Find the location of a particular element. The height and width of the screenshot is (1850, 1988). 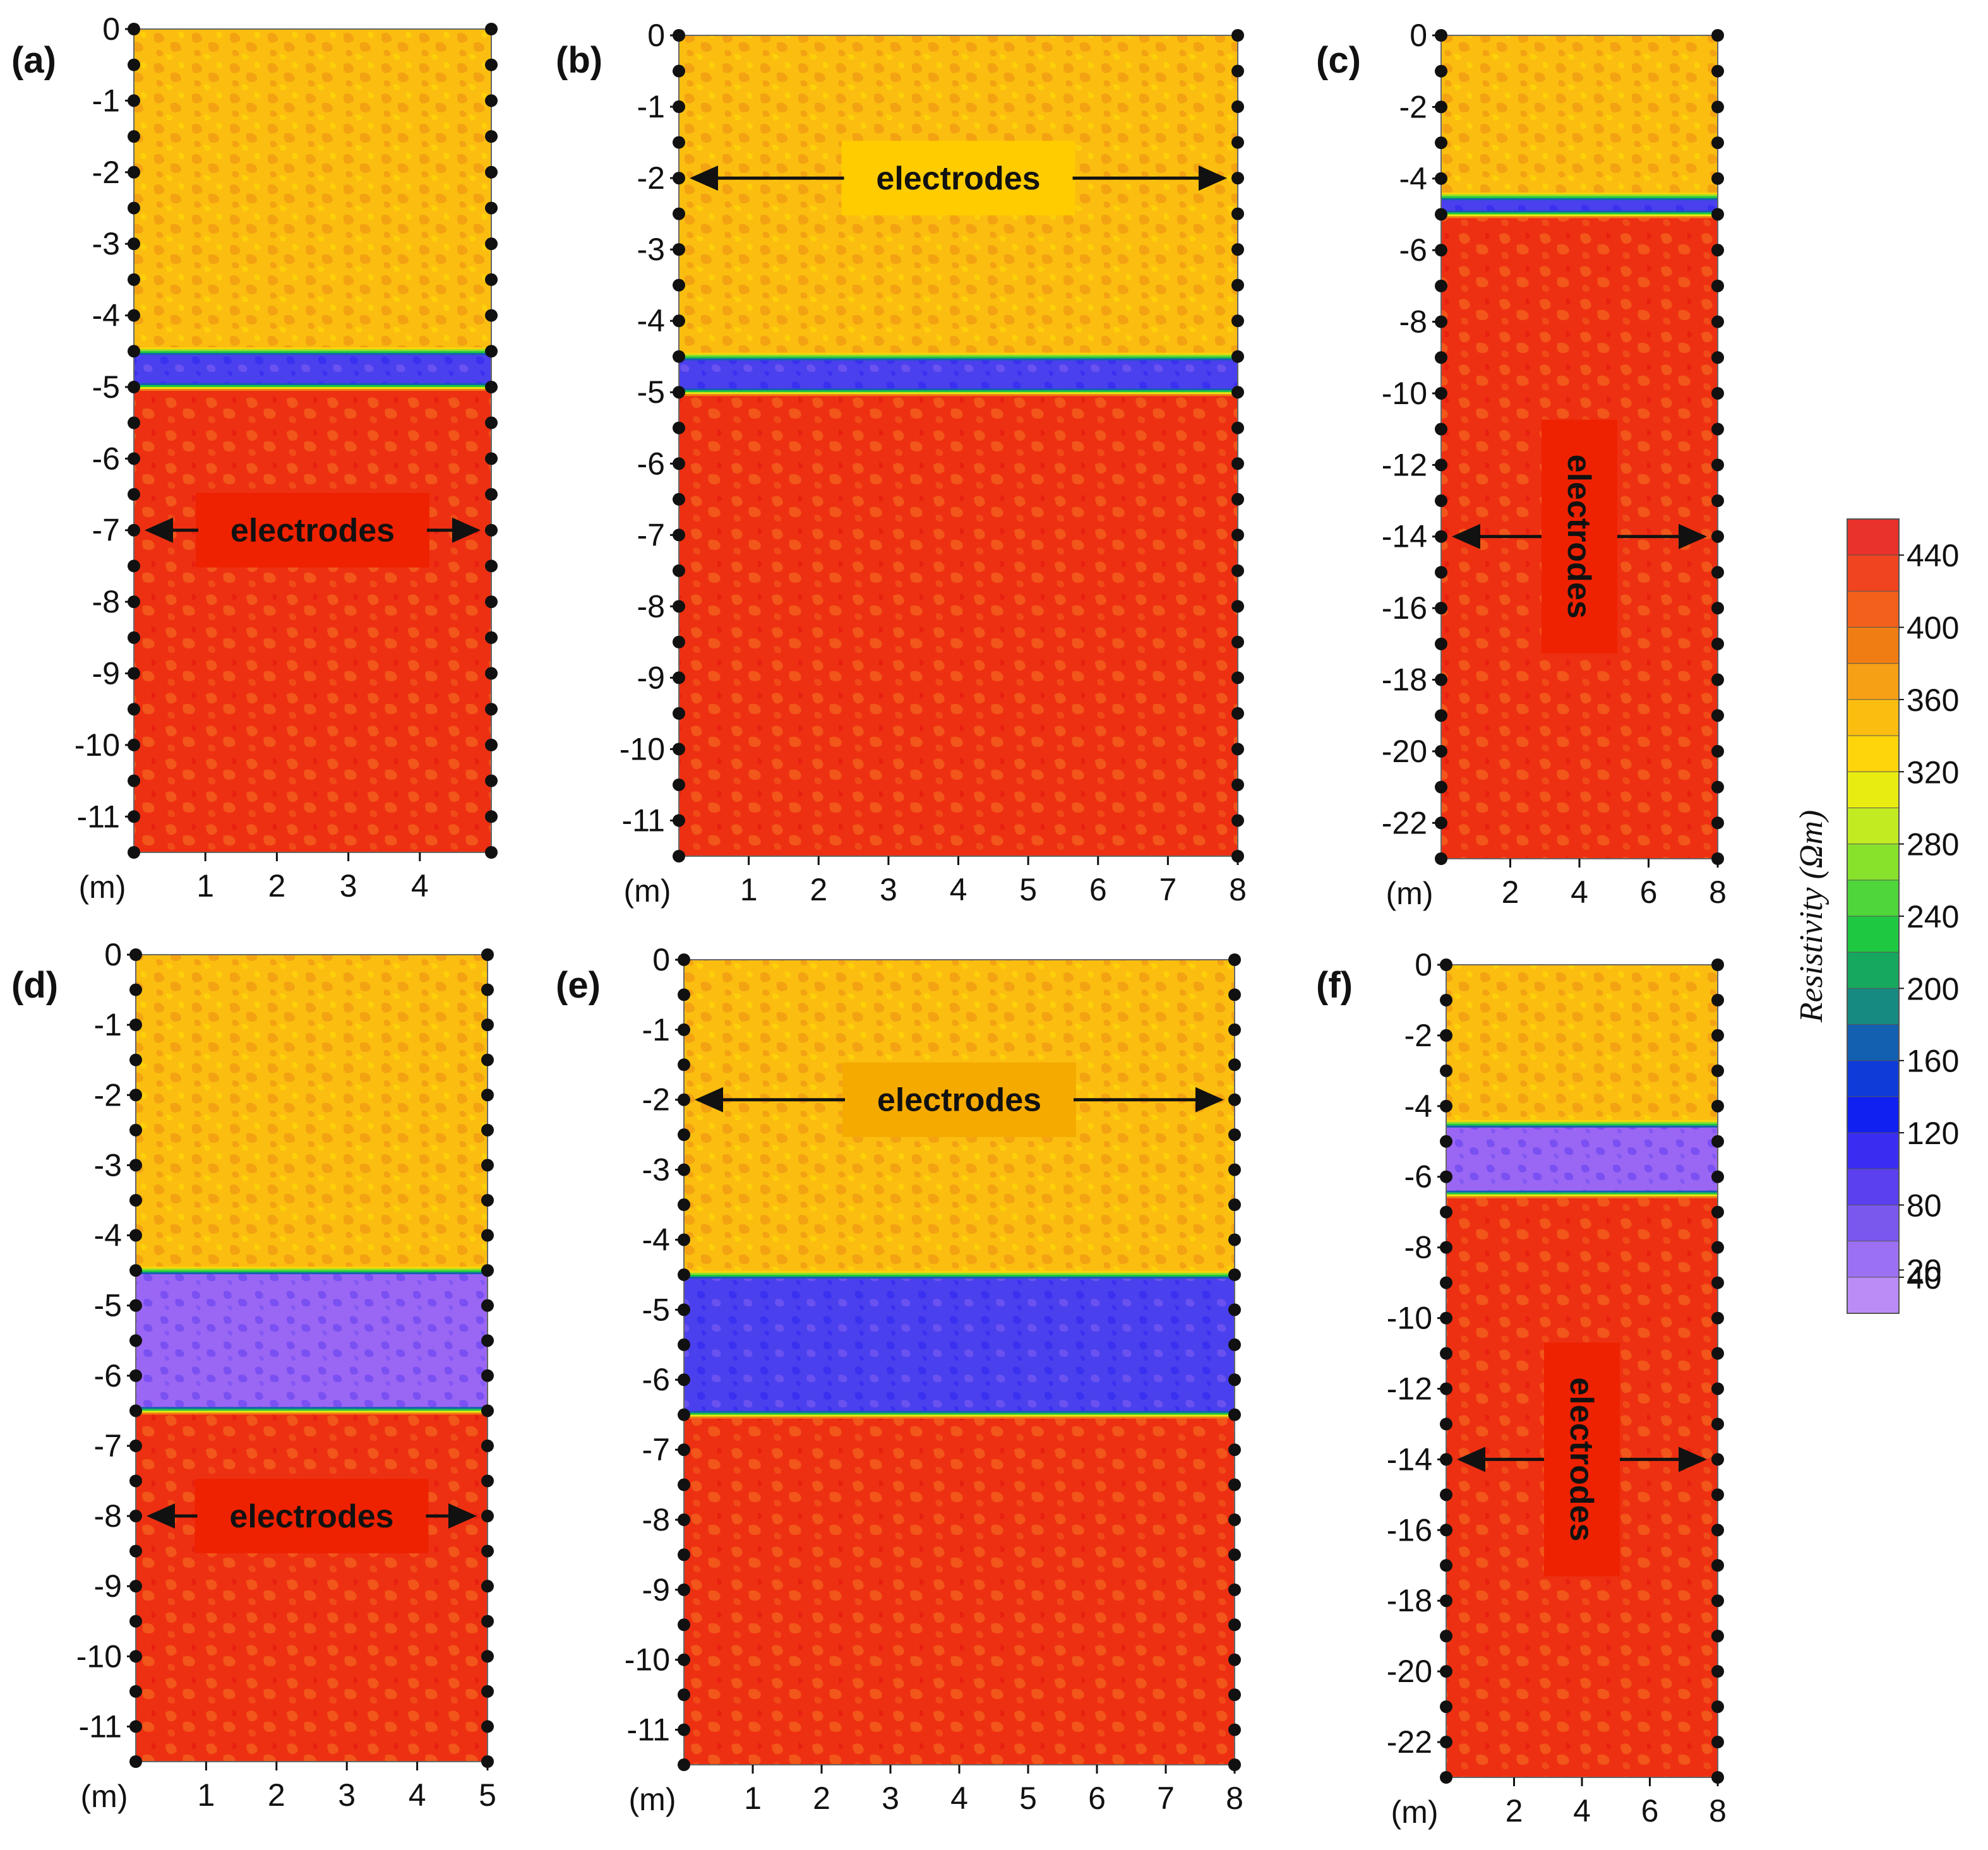

layer-middle is located at coordinates (958, 374).